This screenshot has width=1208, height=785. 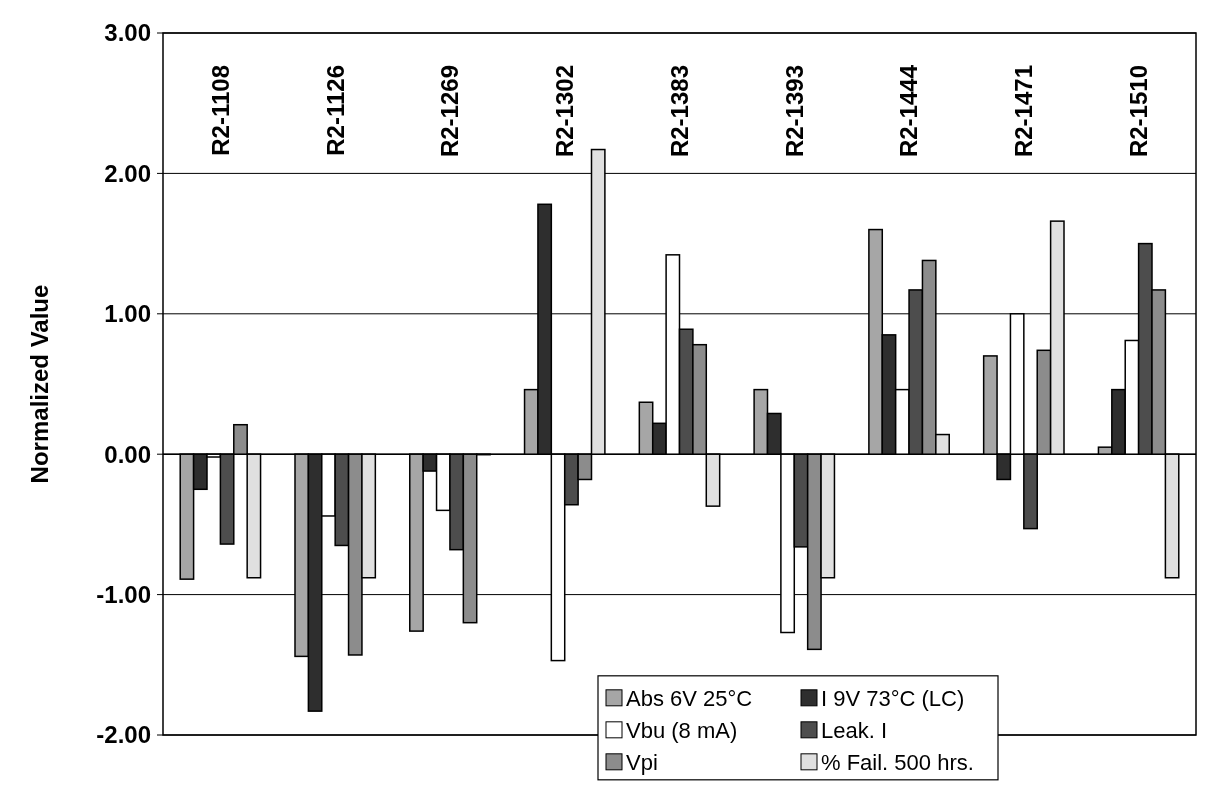 What do you see at coordinates (127, 173) in the screenshot?
I see `y-tick-label: 2.00` at bounding box center [127, 173].